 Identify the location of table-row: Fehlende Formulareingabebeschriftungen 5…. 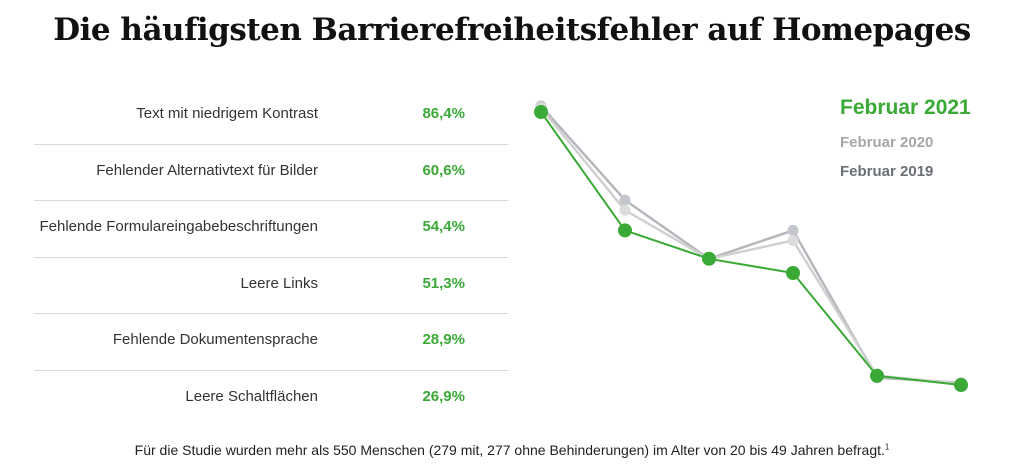
(271, 229).